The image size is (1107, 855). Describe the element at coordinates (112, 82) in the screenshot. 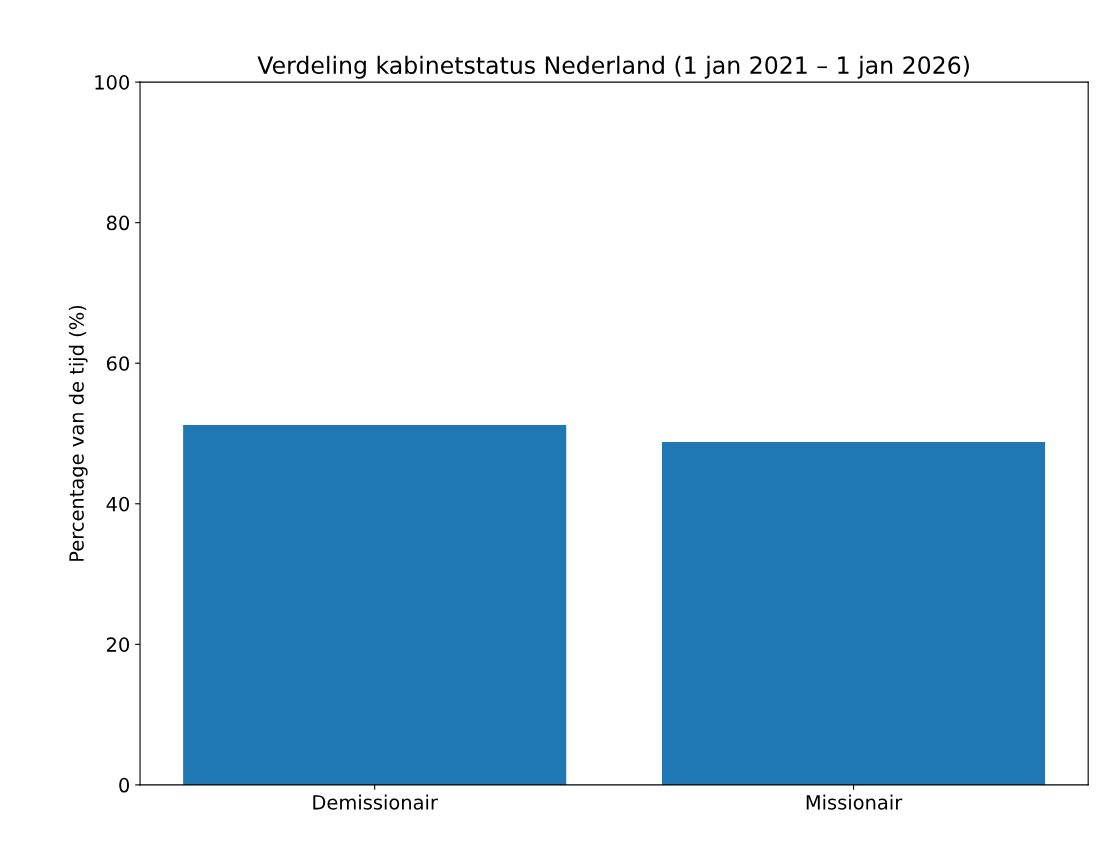

I see `y-tick-label: 100` at that location.